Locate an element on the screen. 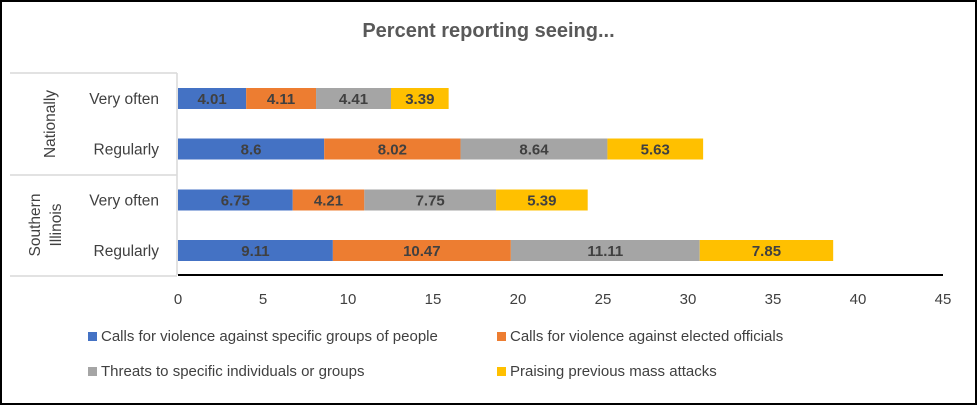  data-label: 4.01 is located at coordinates (211, 99).